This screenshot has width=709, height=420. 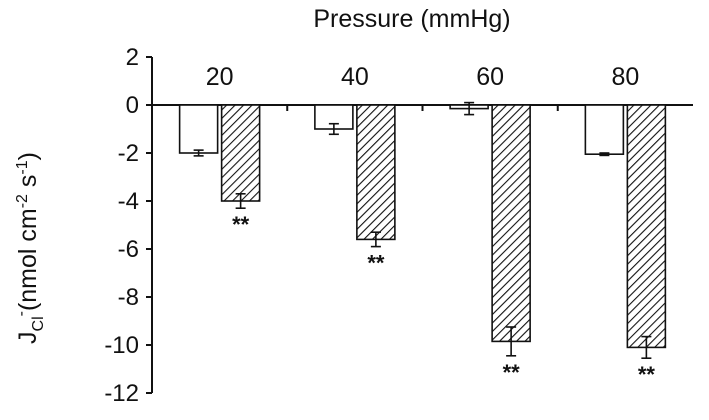 I want to click on y-tick-label: -6, so click(x=128, y=249).